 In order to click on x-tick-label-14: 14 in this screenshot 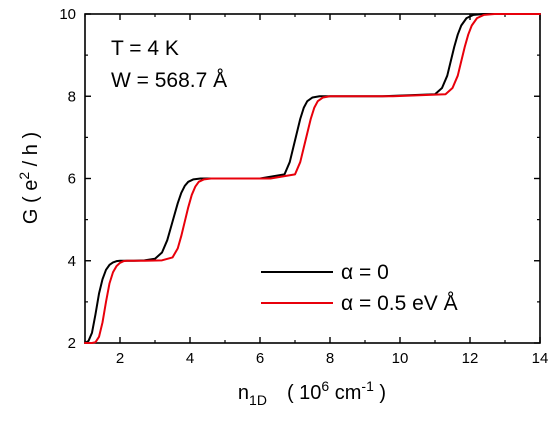, I will do `click(540, 358)`.